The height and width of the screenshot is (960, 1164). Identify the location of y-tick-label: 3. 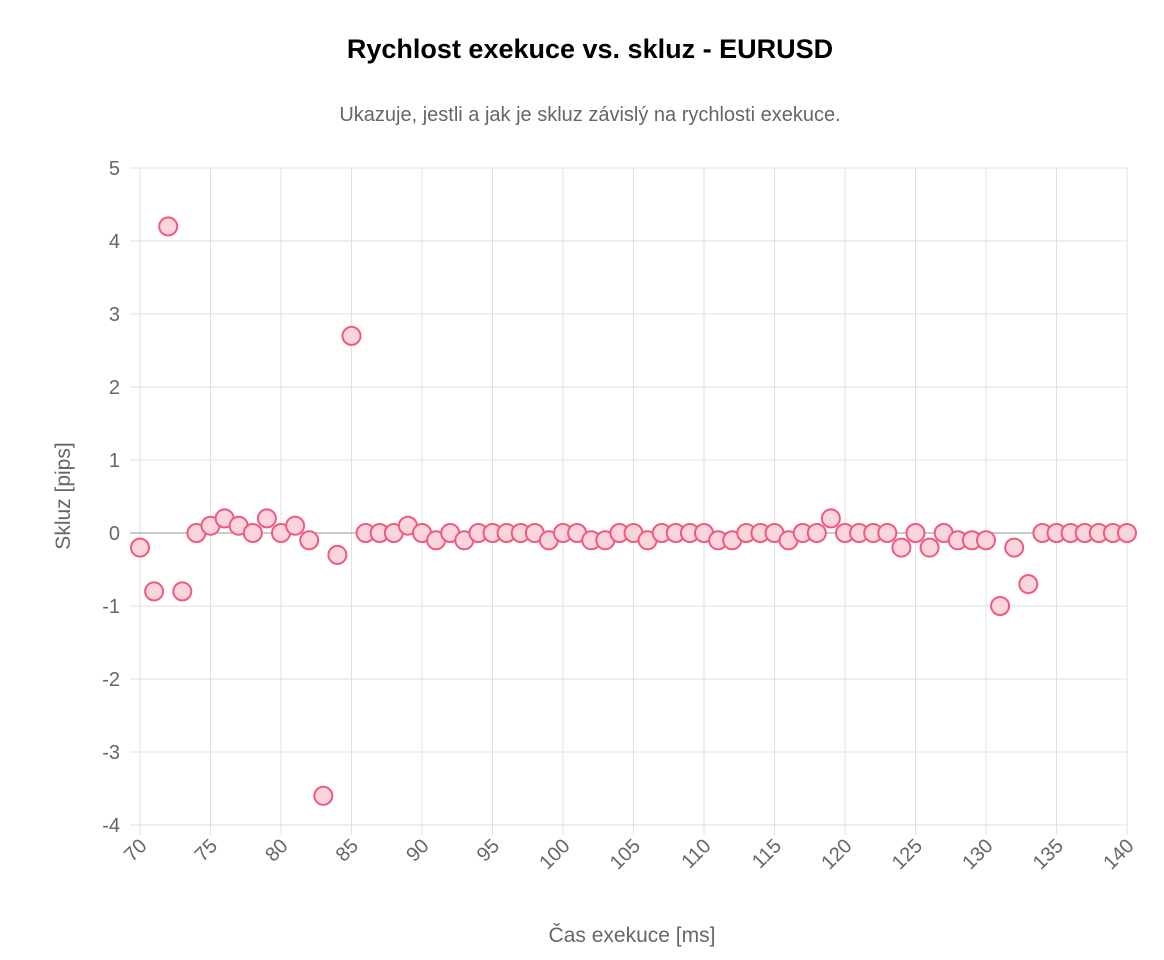
(114, 315).